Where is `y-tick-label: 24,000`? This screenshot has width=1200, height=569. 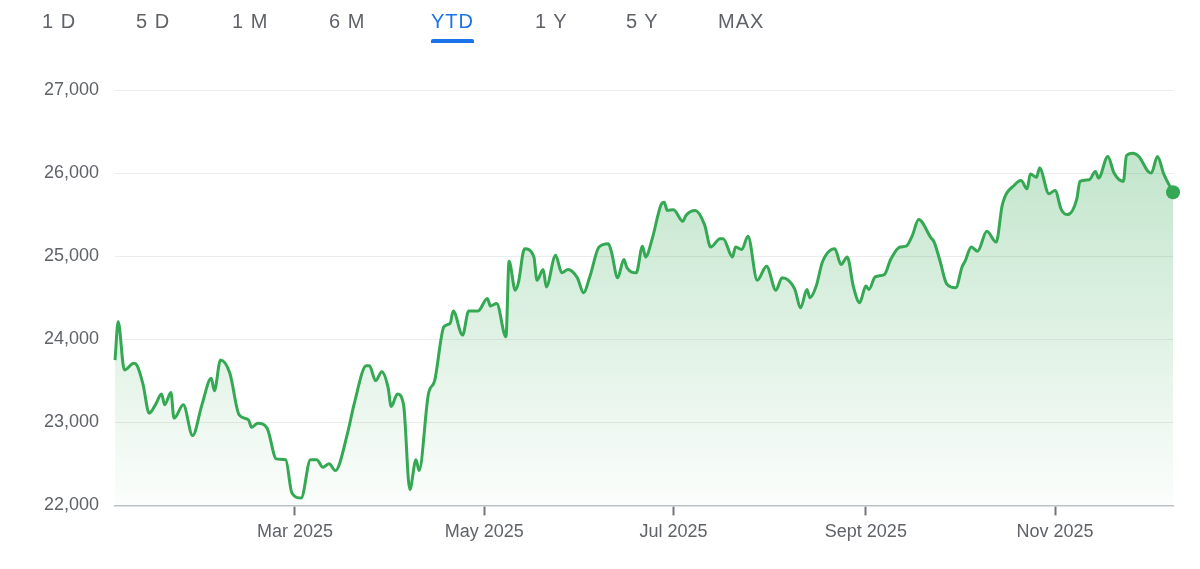
y-tick-label: 24,000 is located at coordinates (71, 338).